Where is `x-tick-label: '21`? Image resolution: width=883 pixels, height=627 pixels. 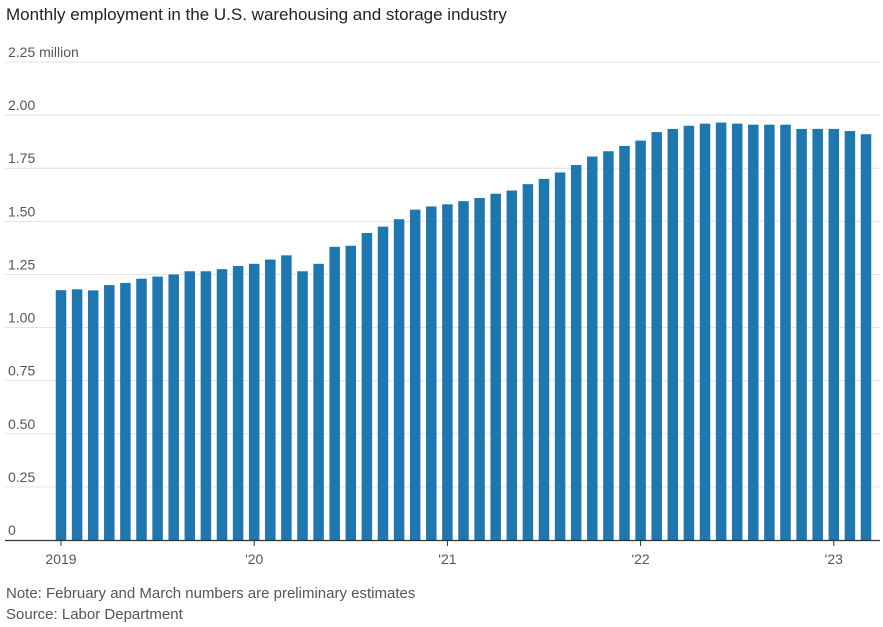 x-tick-label: '21 is located at coordinates (447, 559).